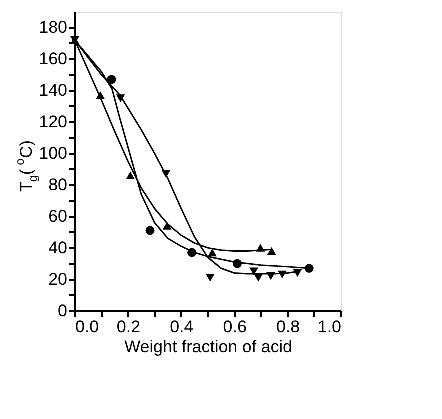 The image size is (442, 419). I want to click on y-tick-label: 80, so click(58, 185).